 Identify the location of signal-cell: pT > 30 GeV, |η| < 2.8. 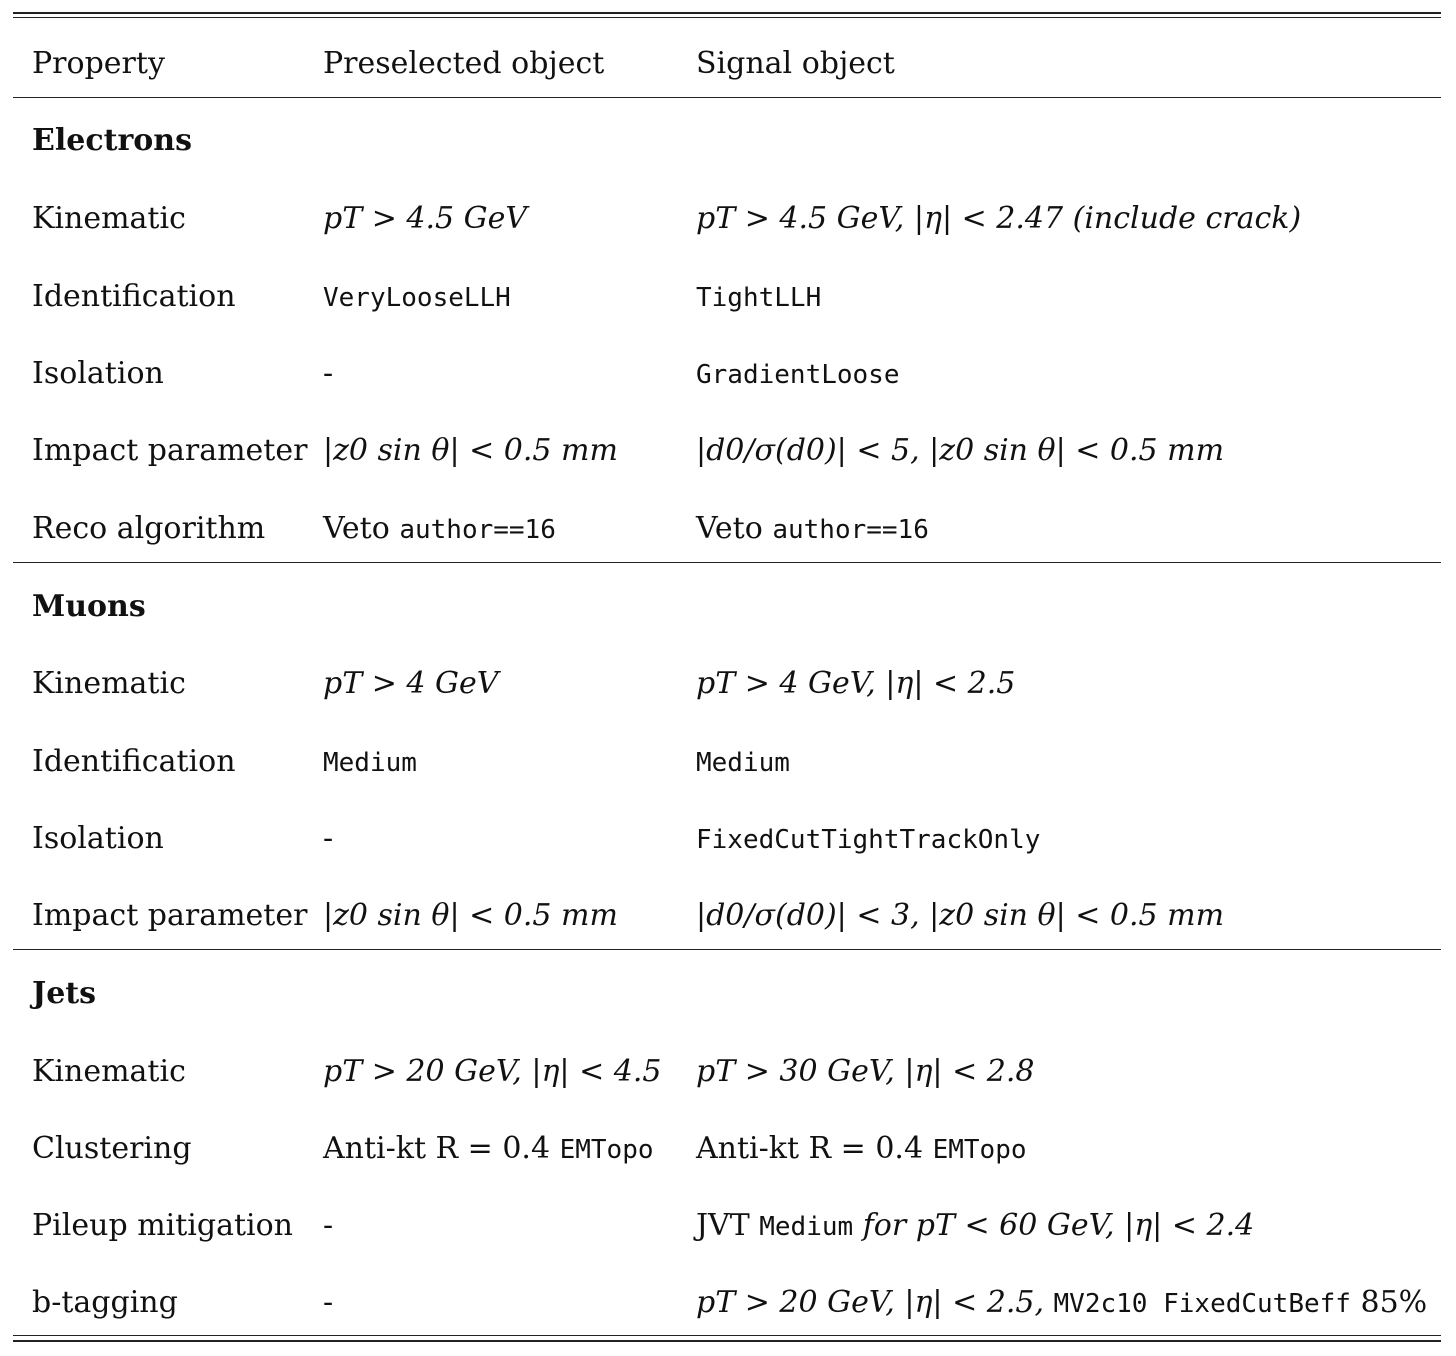
(865, 1072).